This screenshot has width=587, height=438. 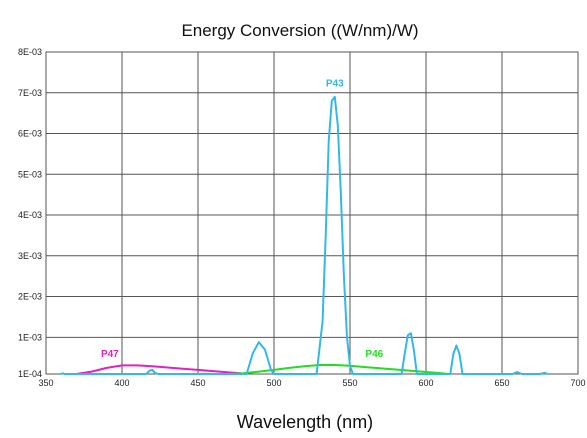 What do you see at coordinates (577, 383) in the screenshot?
I see `x-tick-label: 700` at bounding box center [577, 383].